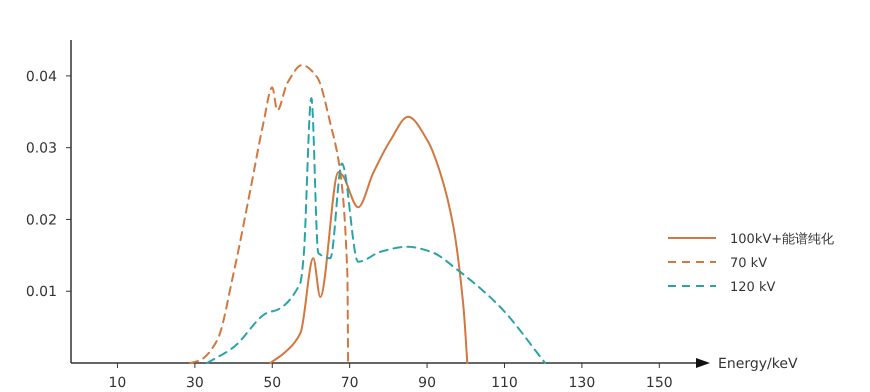 This screenshot has height=392, width=870. What do you see at coordinates (659, 383) in the screenshot?
I see `x-tick-label: 150` at bounding box center [659, 383].